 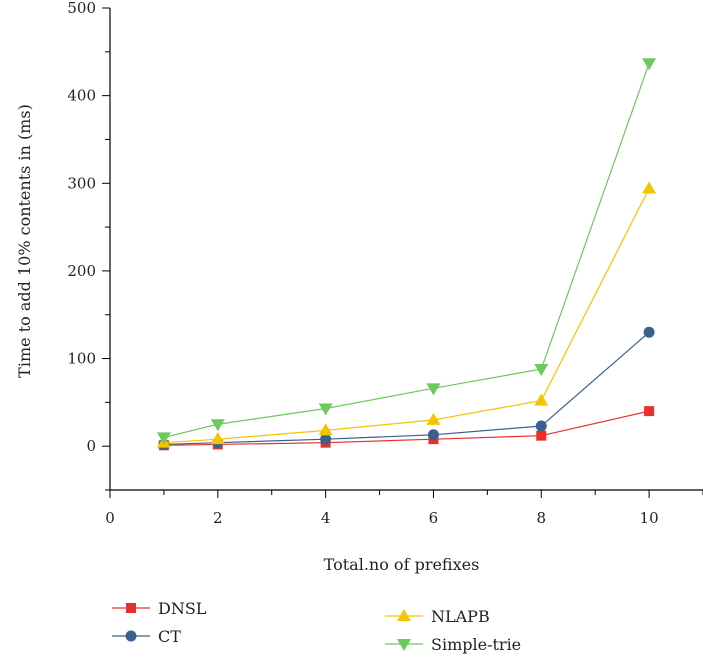 I want to click on y-axis-label: Time to add 10% contents in (ms), so click(x=24, y=241).